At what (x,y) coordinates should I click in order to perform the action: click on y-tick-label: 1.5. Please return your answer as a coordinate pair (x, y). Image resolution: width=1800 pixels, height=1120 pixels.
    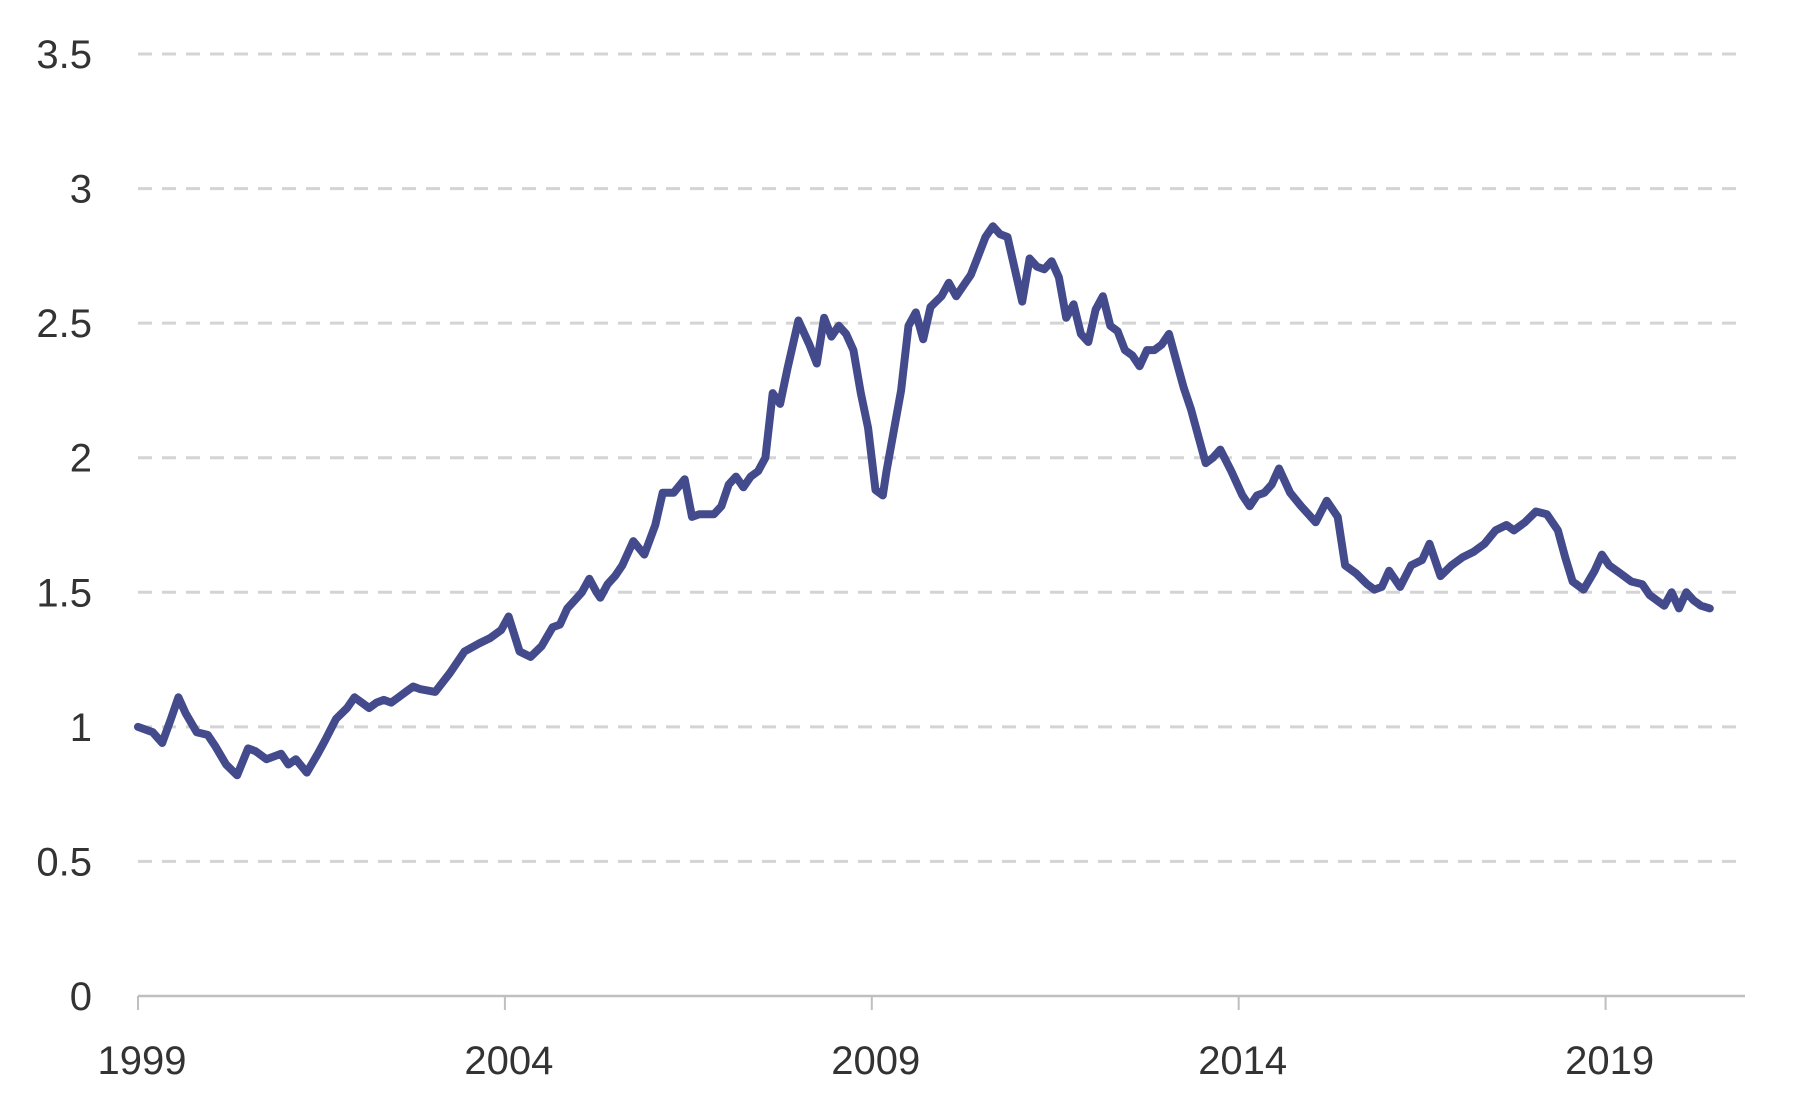
    Looking at the image, I should click on (64, 593).